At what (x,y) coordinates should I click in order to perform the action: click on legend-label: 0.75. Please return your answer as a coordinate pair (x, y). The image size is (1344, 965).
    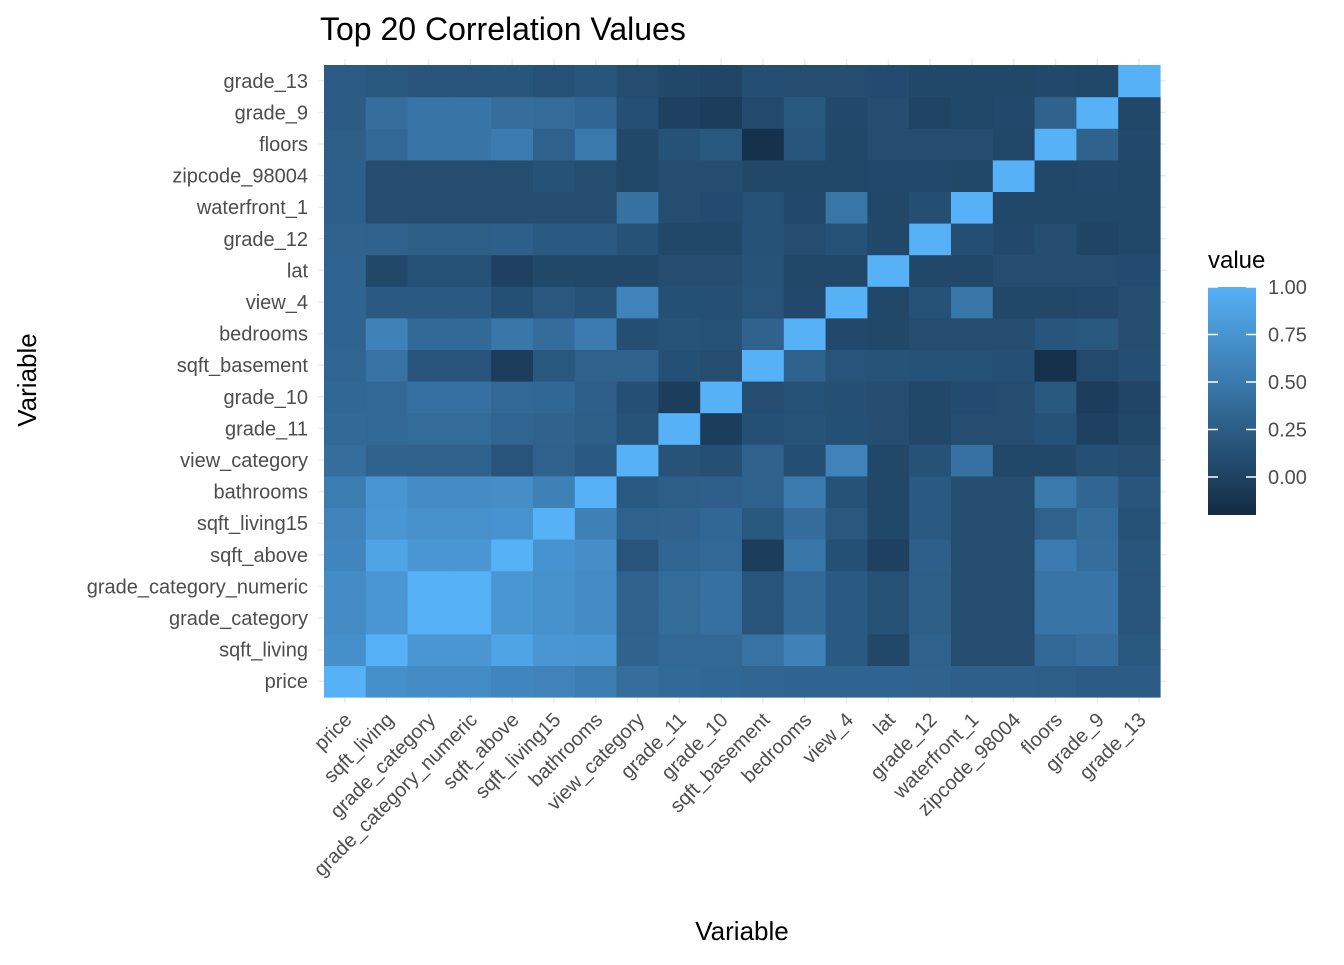
    Looking at the image, I should click on (1287, 336).